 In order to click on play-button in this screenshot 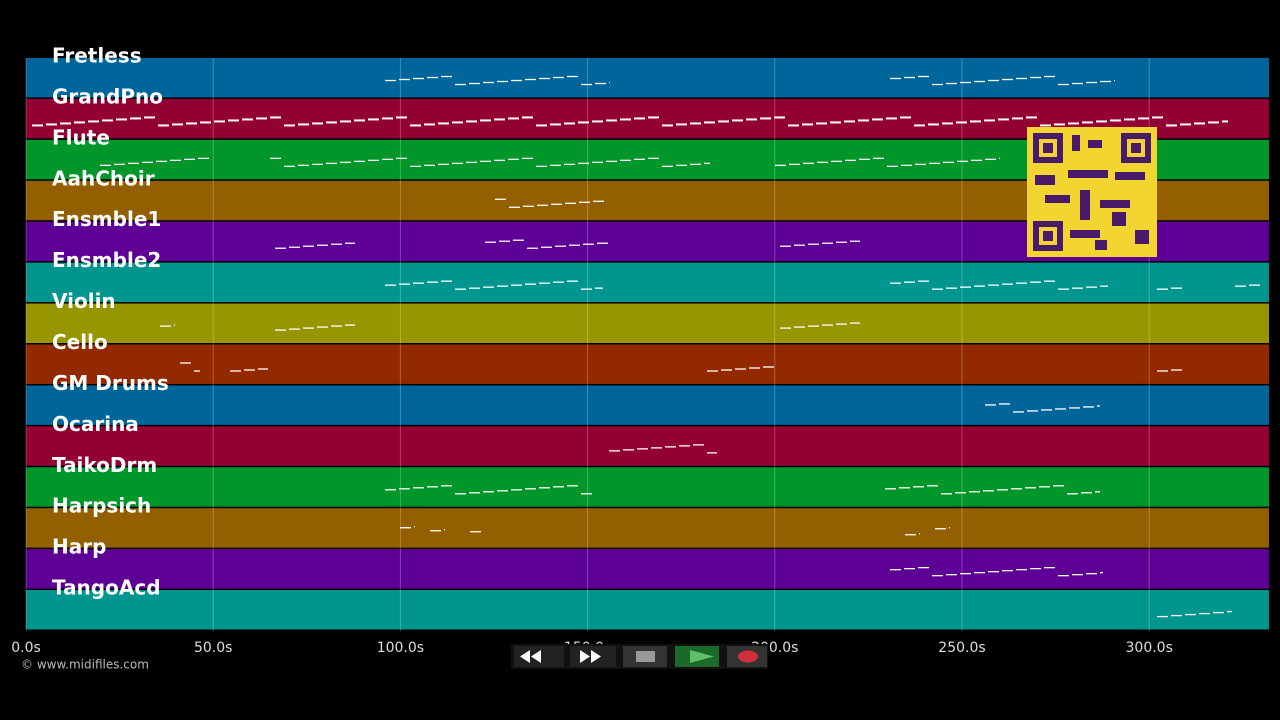, I will do `click(697, 656)`.